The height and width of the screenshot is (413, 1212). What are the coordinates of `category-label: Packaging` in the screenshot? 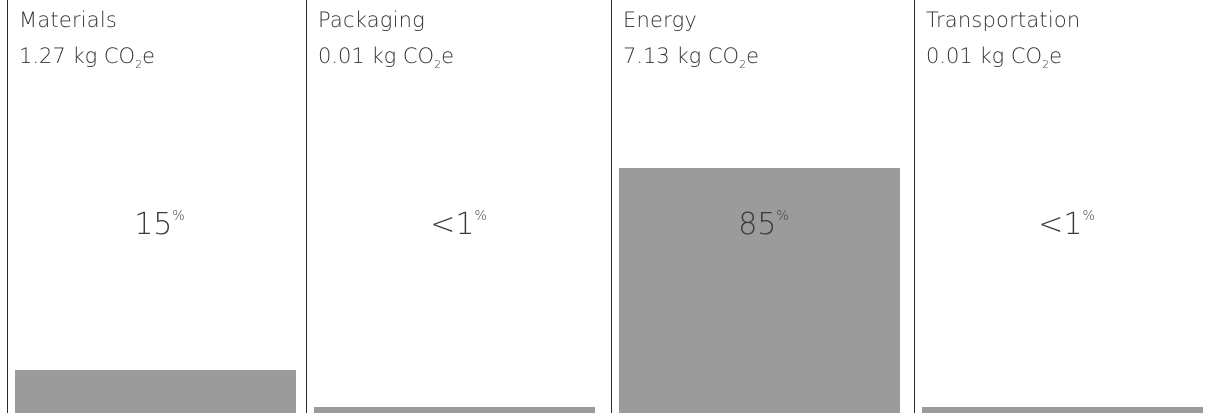 It's located at (371, 20).